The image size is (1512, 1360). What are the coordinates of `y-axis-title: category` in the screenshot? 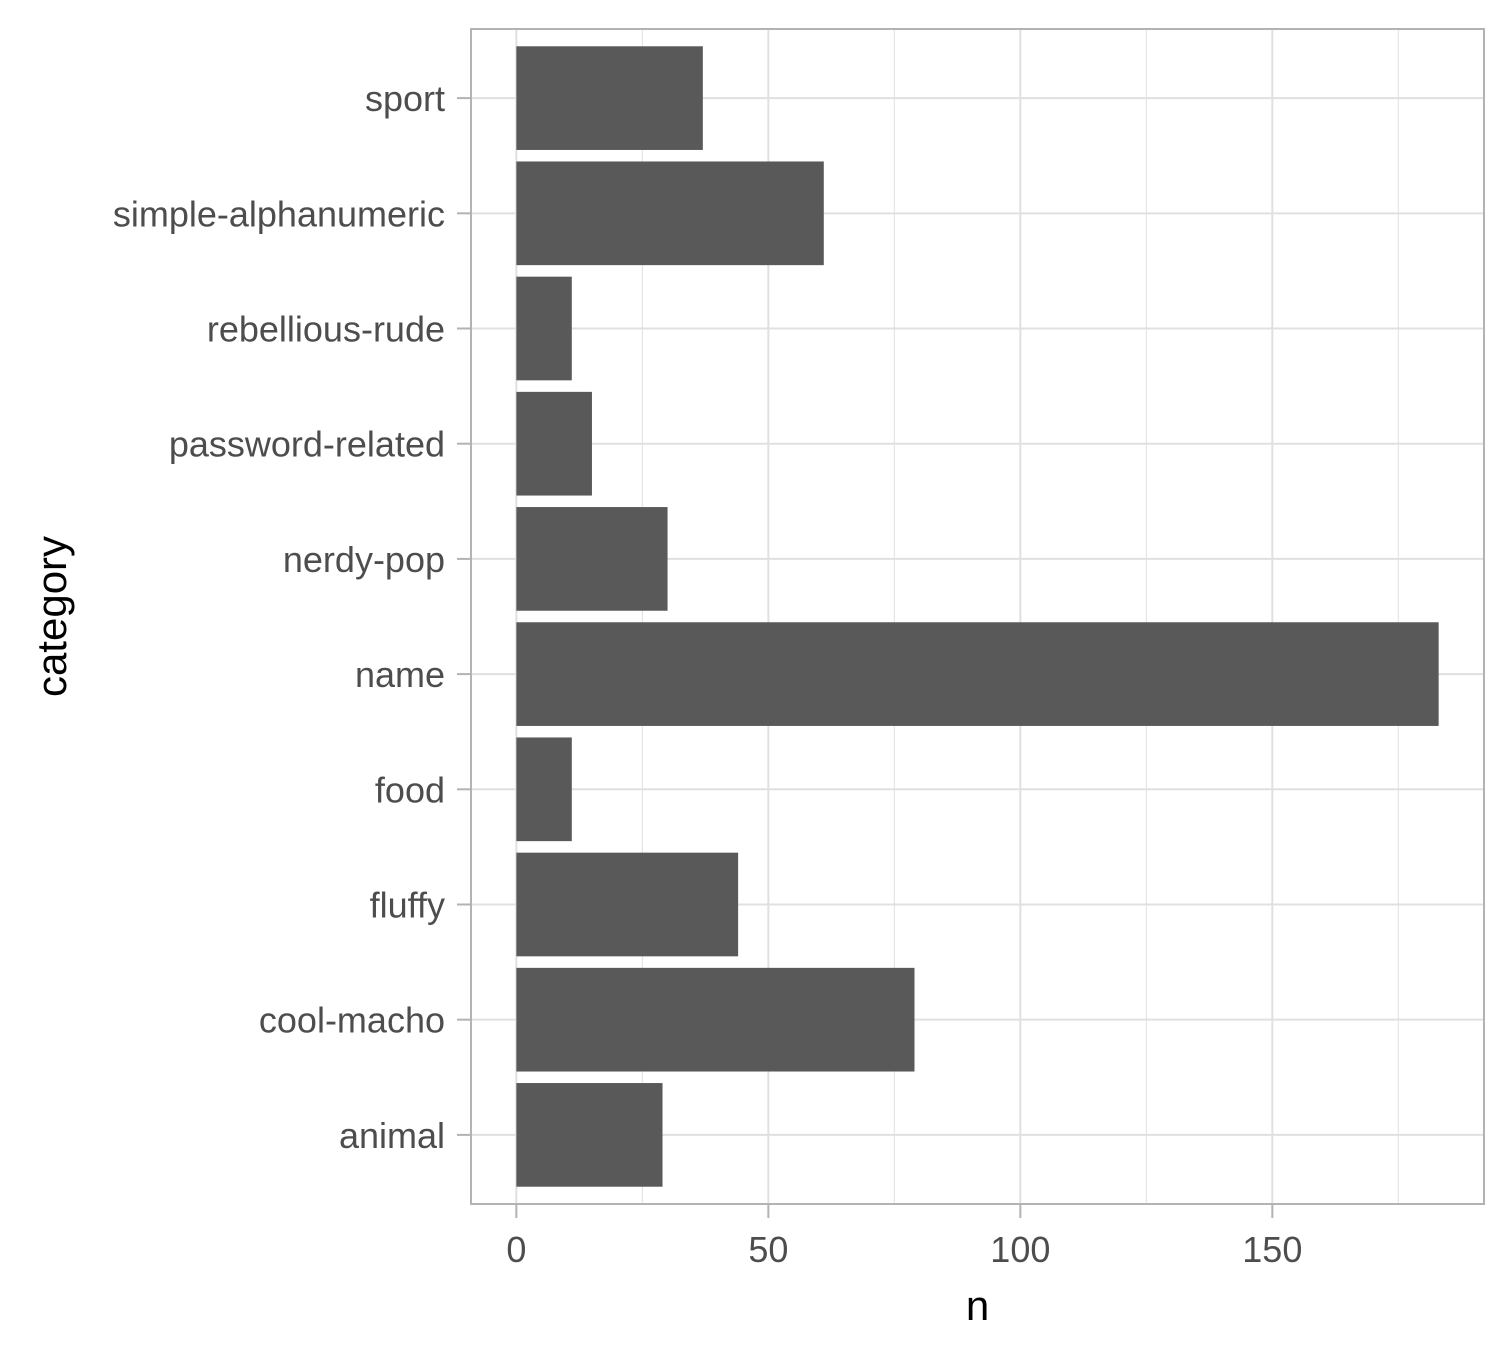 It's located at (51, 616).